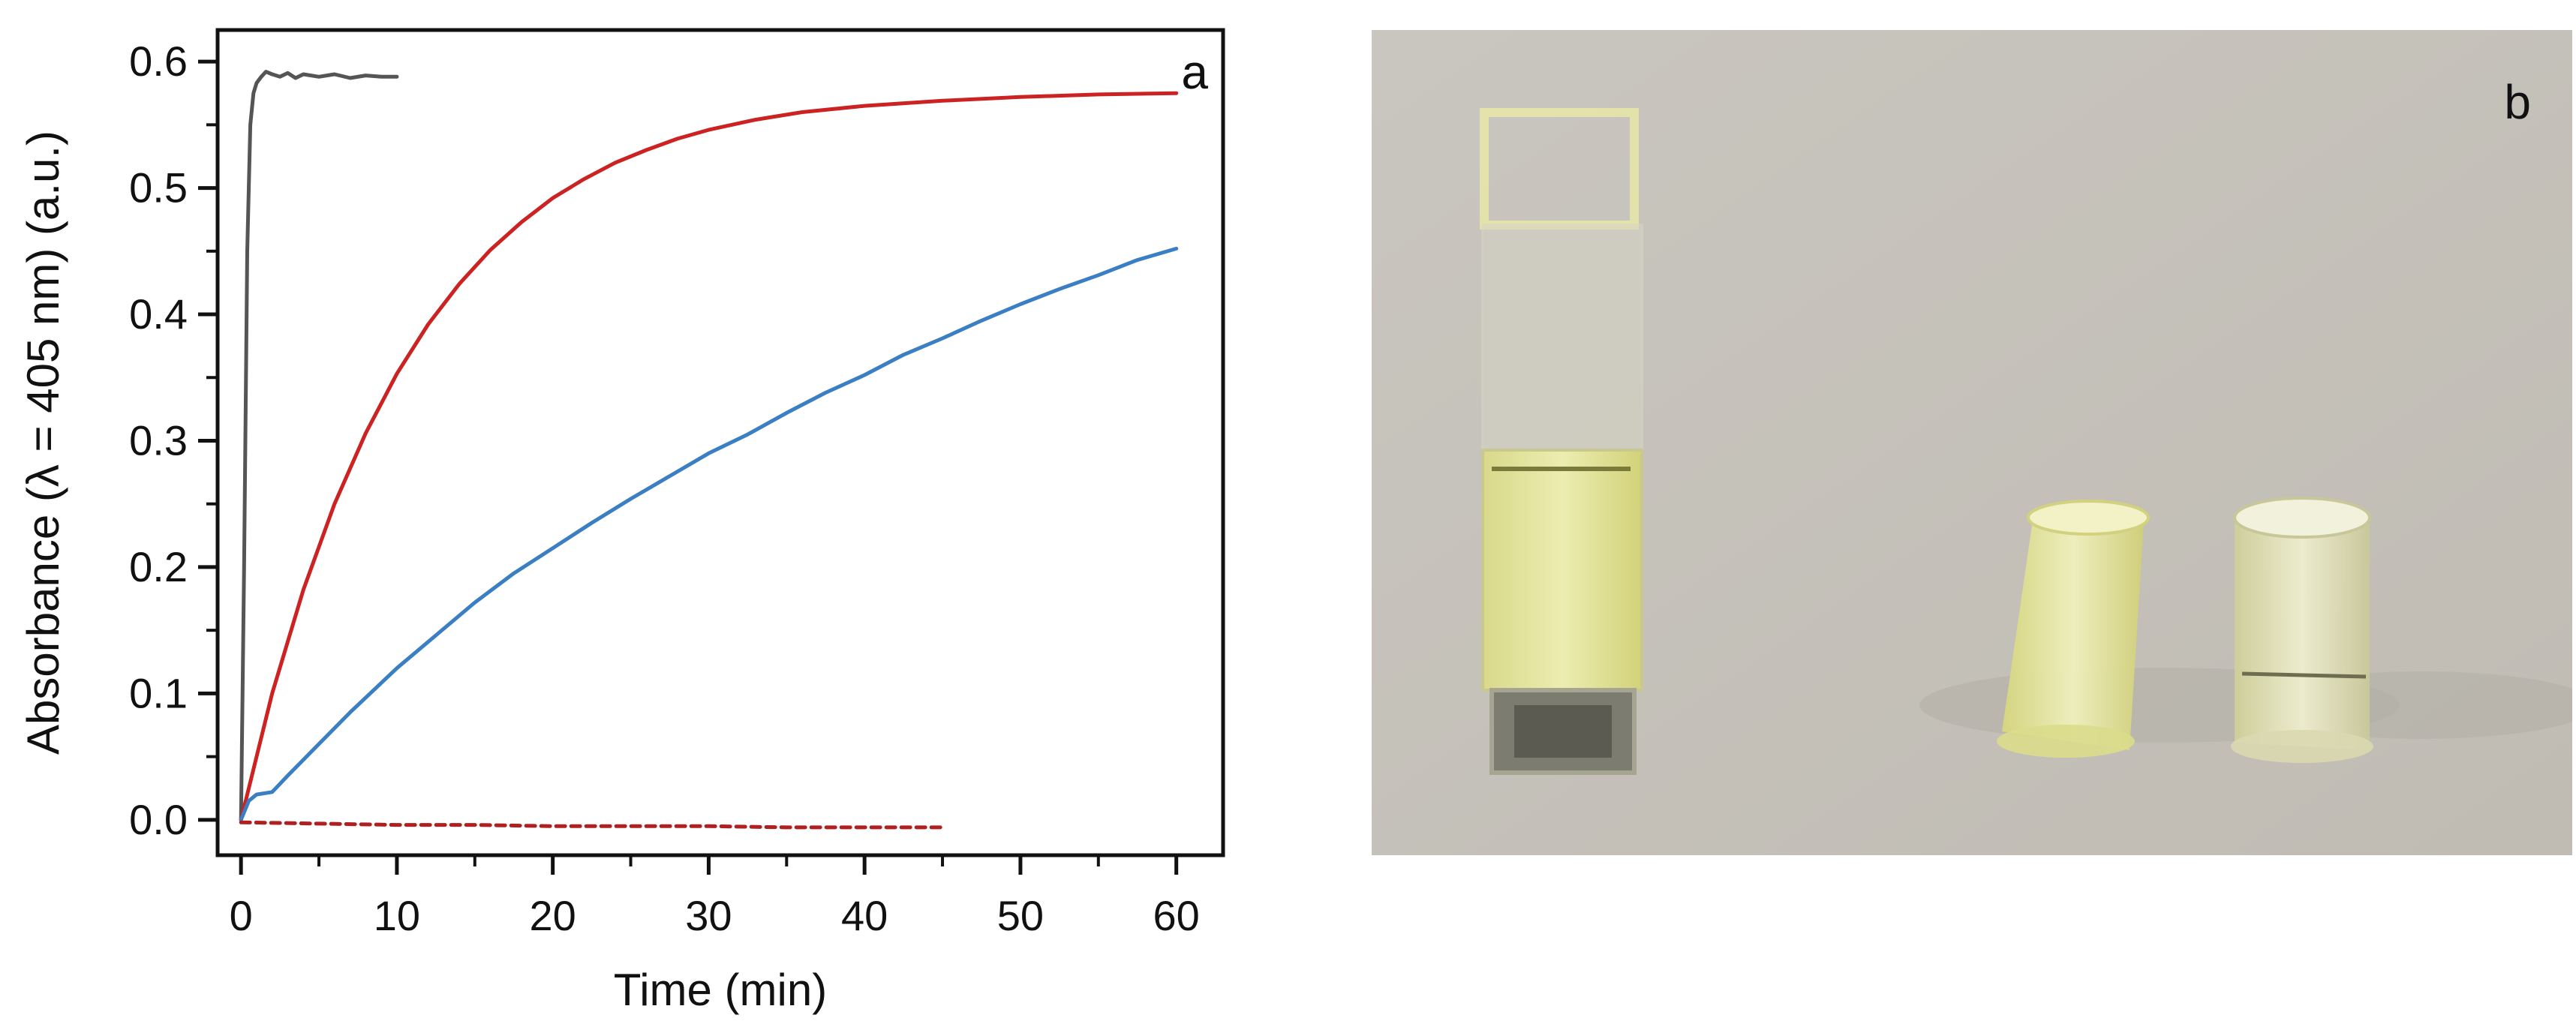 The height and width of the screenshot is (1033, 2576). What do you see at coordinates (2302, 634) in the screenshot?
I see `vial-right-body` at bounding box center [2302, 634].